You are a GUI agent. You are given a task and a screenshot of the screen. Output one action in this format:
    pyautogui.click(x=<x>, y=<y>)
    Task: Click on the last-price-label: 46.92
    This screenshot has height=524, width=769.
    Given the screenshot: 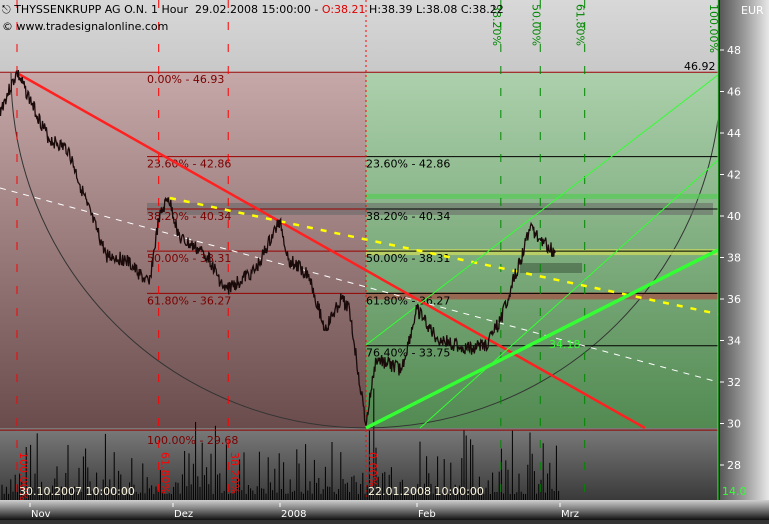 What is the action you would take?
    pyautogui.click(x=700, y=66)
    